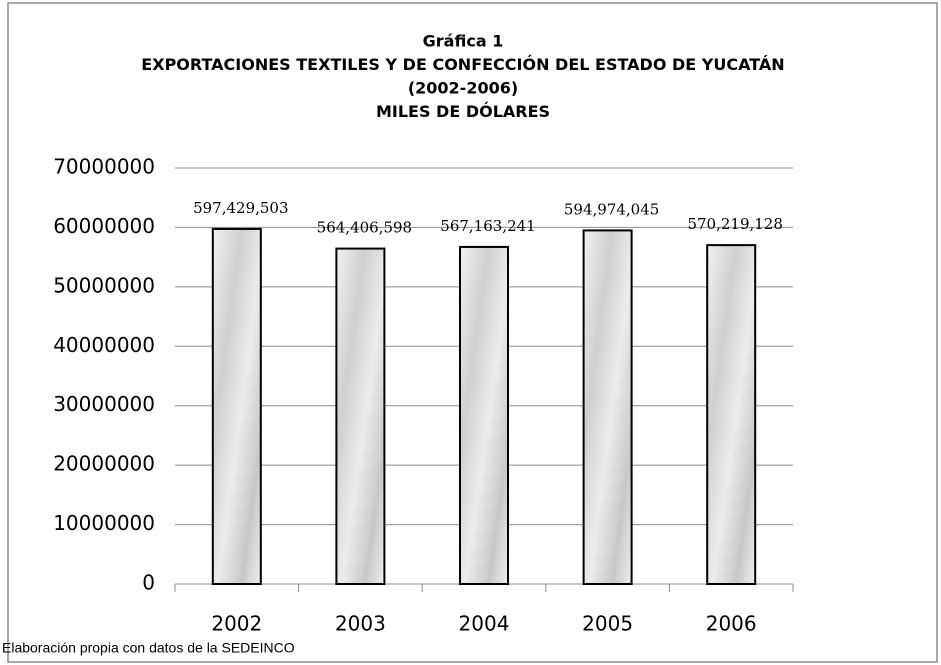  What do you see at coordinates (360, 624) in the screenshot?
I see `x-tick-label: 2003` at bounding box center [360, 624].